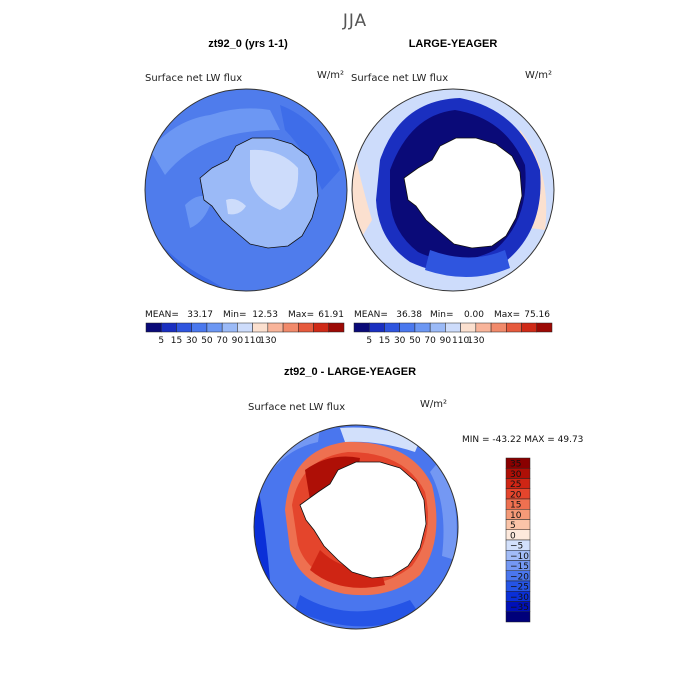  What do you see at coordinates (515, 485) in the screenshot?
I see `colorbar-tick-label: 25` at bounding box center [515, 485].